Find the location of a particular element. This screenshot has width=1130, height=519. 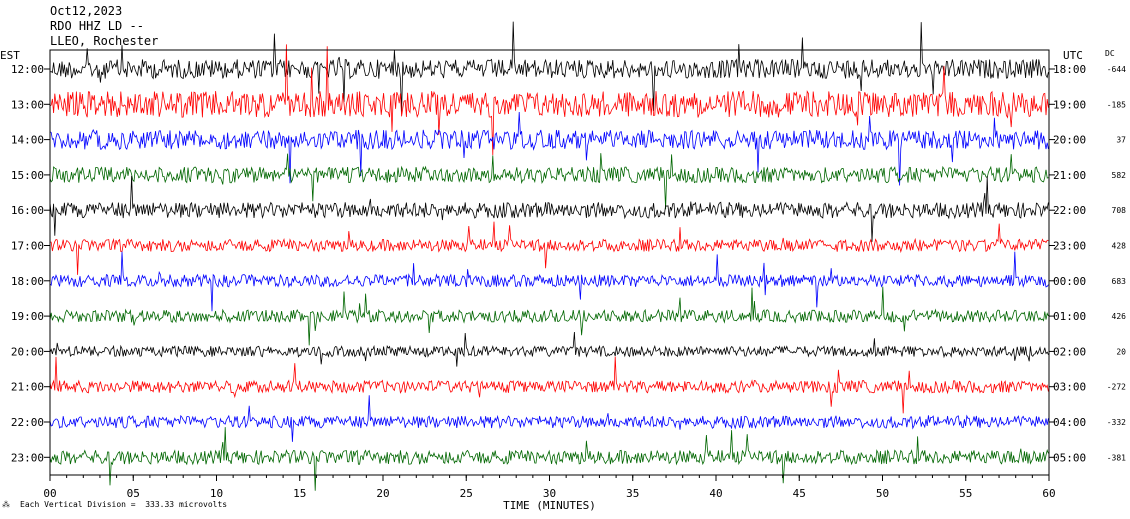

x-tick-label: 45 is located at coordinates (799, 493).